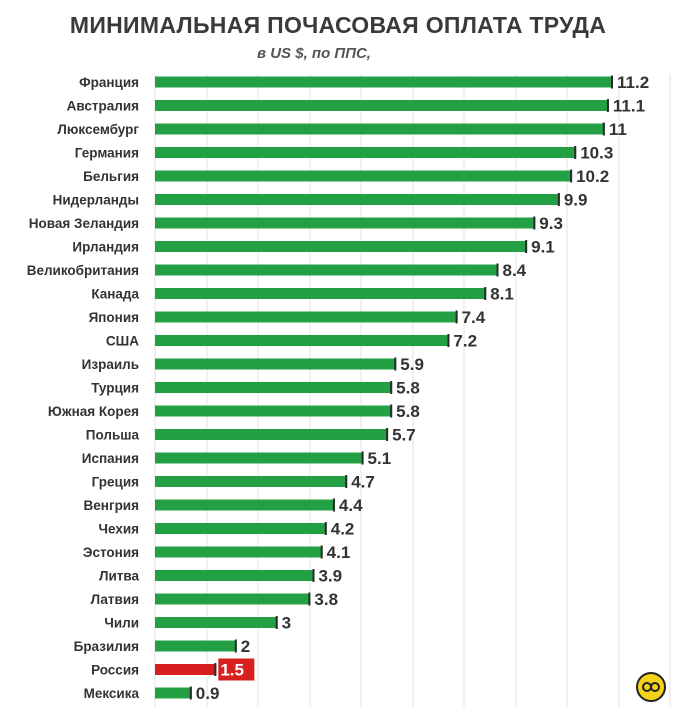  Describe the element at coordinates (596, 153) in the screenshot. I see `value-label: 10.3` at that location.